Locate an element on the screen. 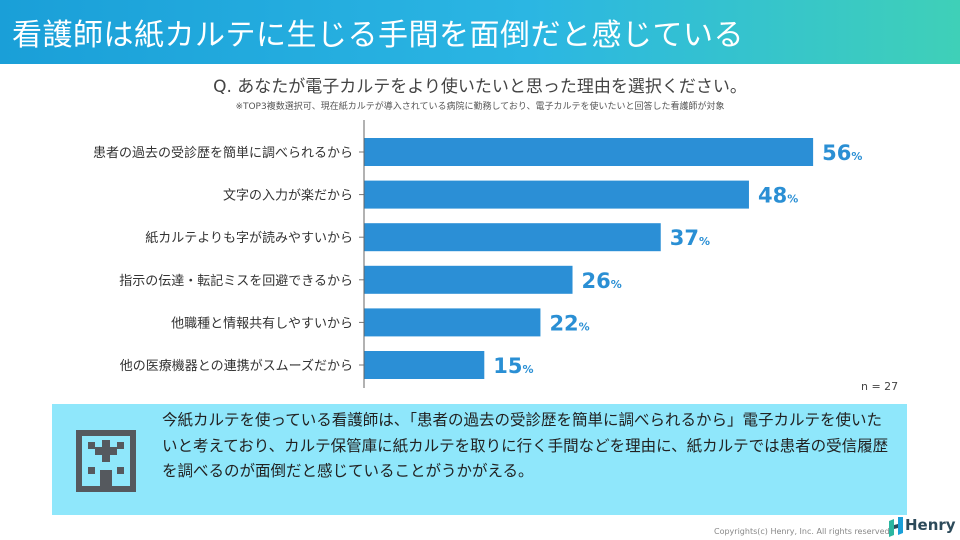  value-label: 56% is located at coordinates (842, 153).